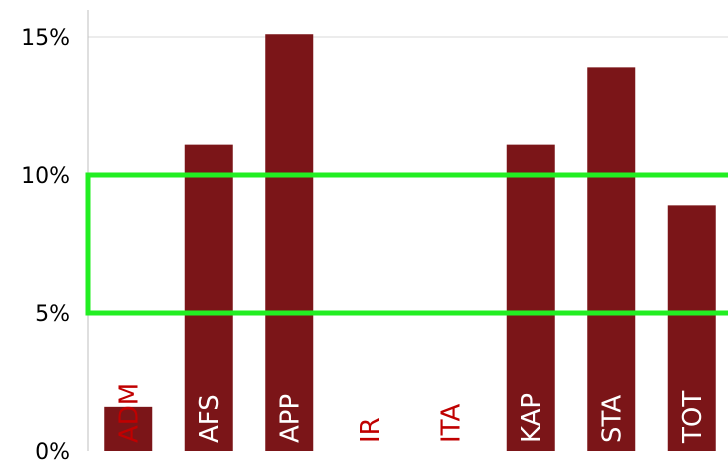 This screenshot has height=460, width=728. I want to click on x-label-kap: KAP, so click(532, 418).